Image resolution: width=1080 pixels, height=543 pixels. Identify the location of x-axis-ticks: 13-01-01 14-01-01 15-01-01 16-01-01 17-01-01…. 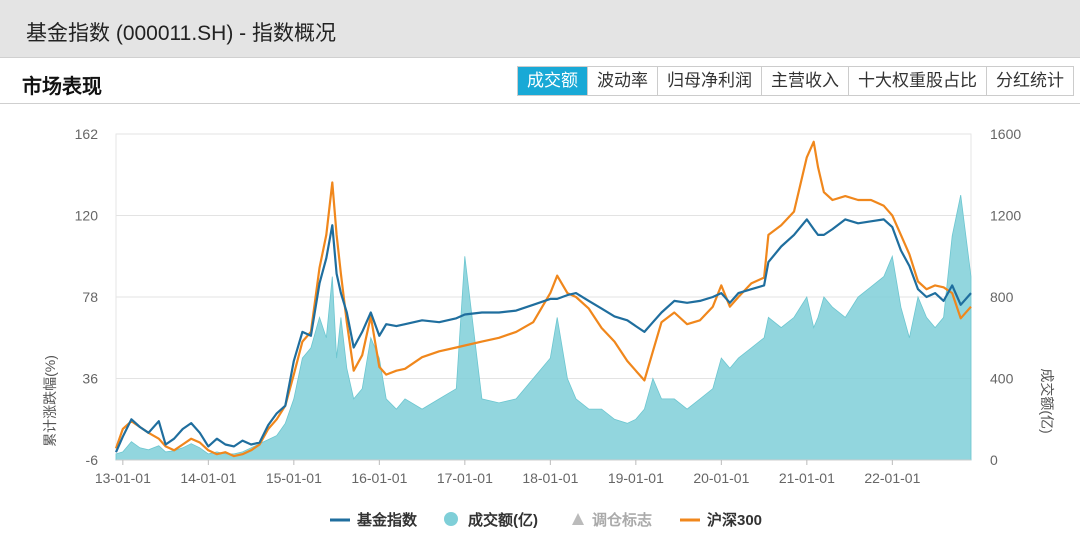
(533, 472).